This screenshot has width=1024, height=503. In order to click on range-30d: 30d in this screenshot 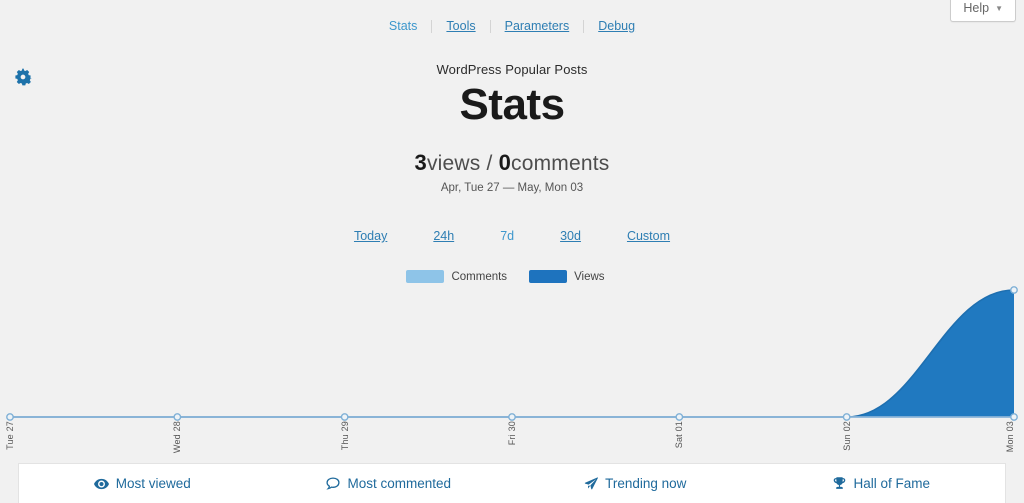, I will do `click(570, 236)`.